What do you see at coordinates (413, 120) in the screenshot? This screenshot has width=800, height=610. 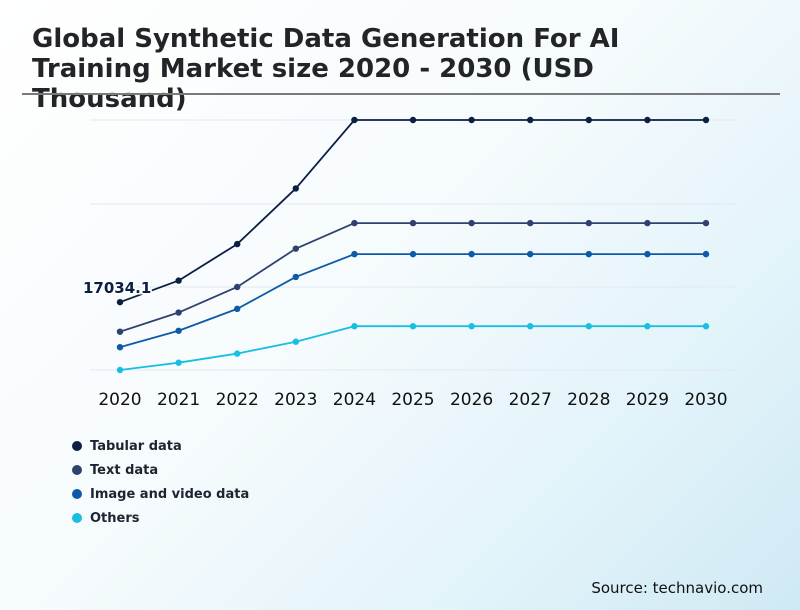 I see `data-point-tabular-data-2025` at bounding box center [413, 120].